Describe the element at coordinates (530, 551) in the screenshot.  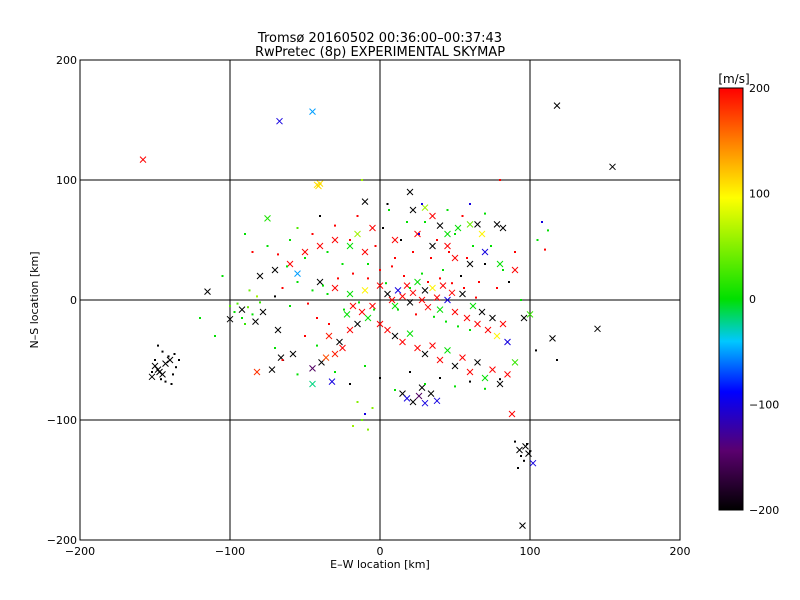
I see `x-tick-label: 100` at that location.